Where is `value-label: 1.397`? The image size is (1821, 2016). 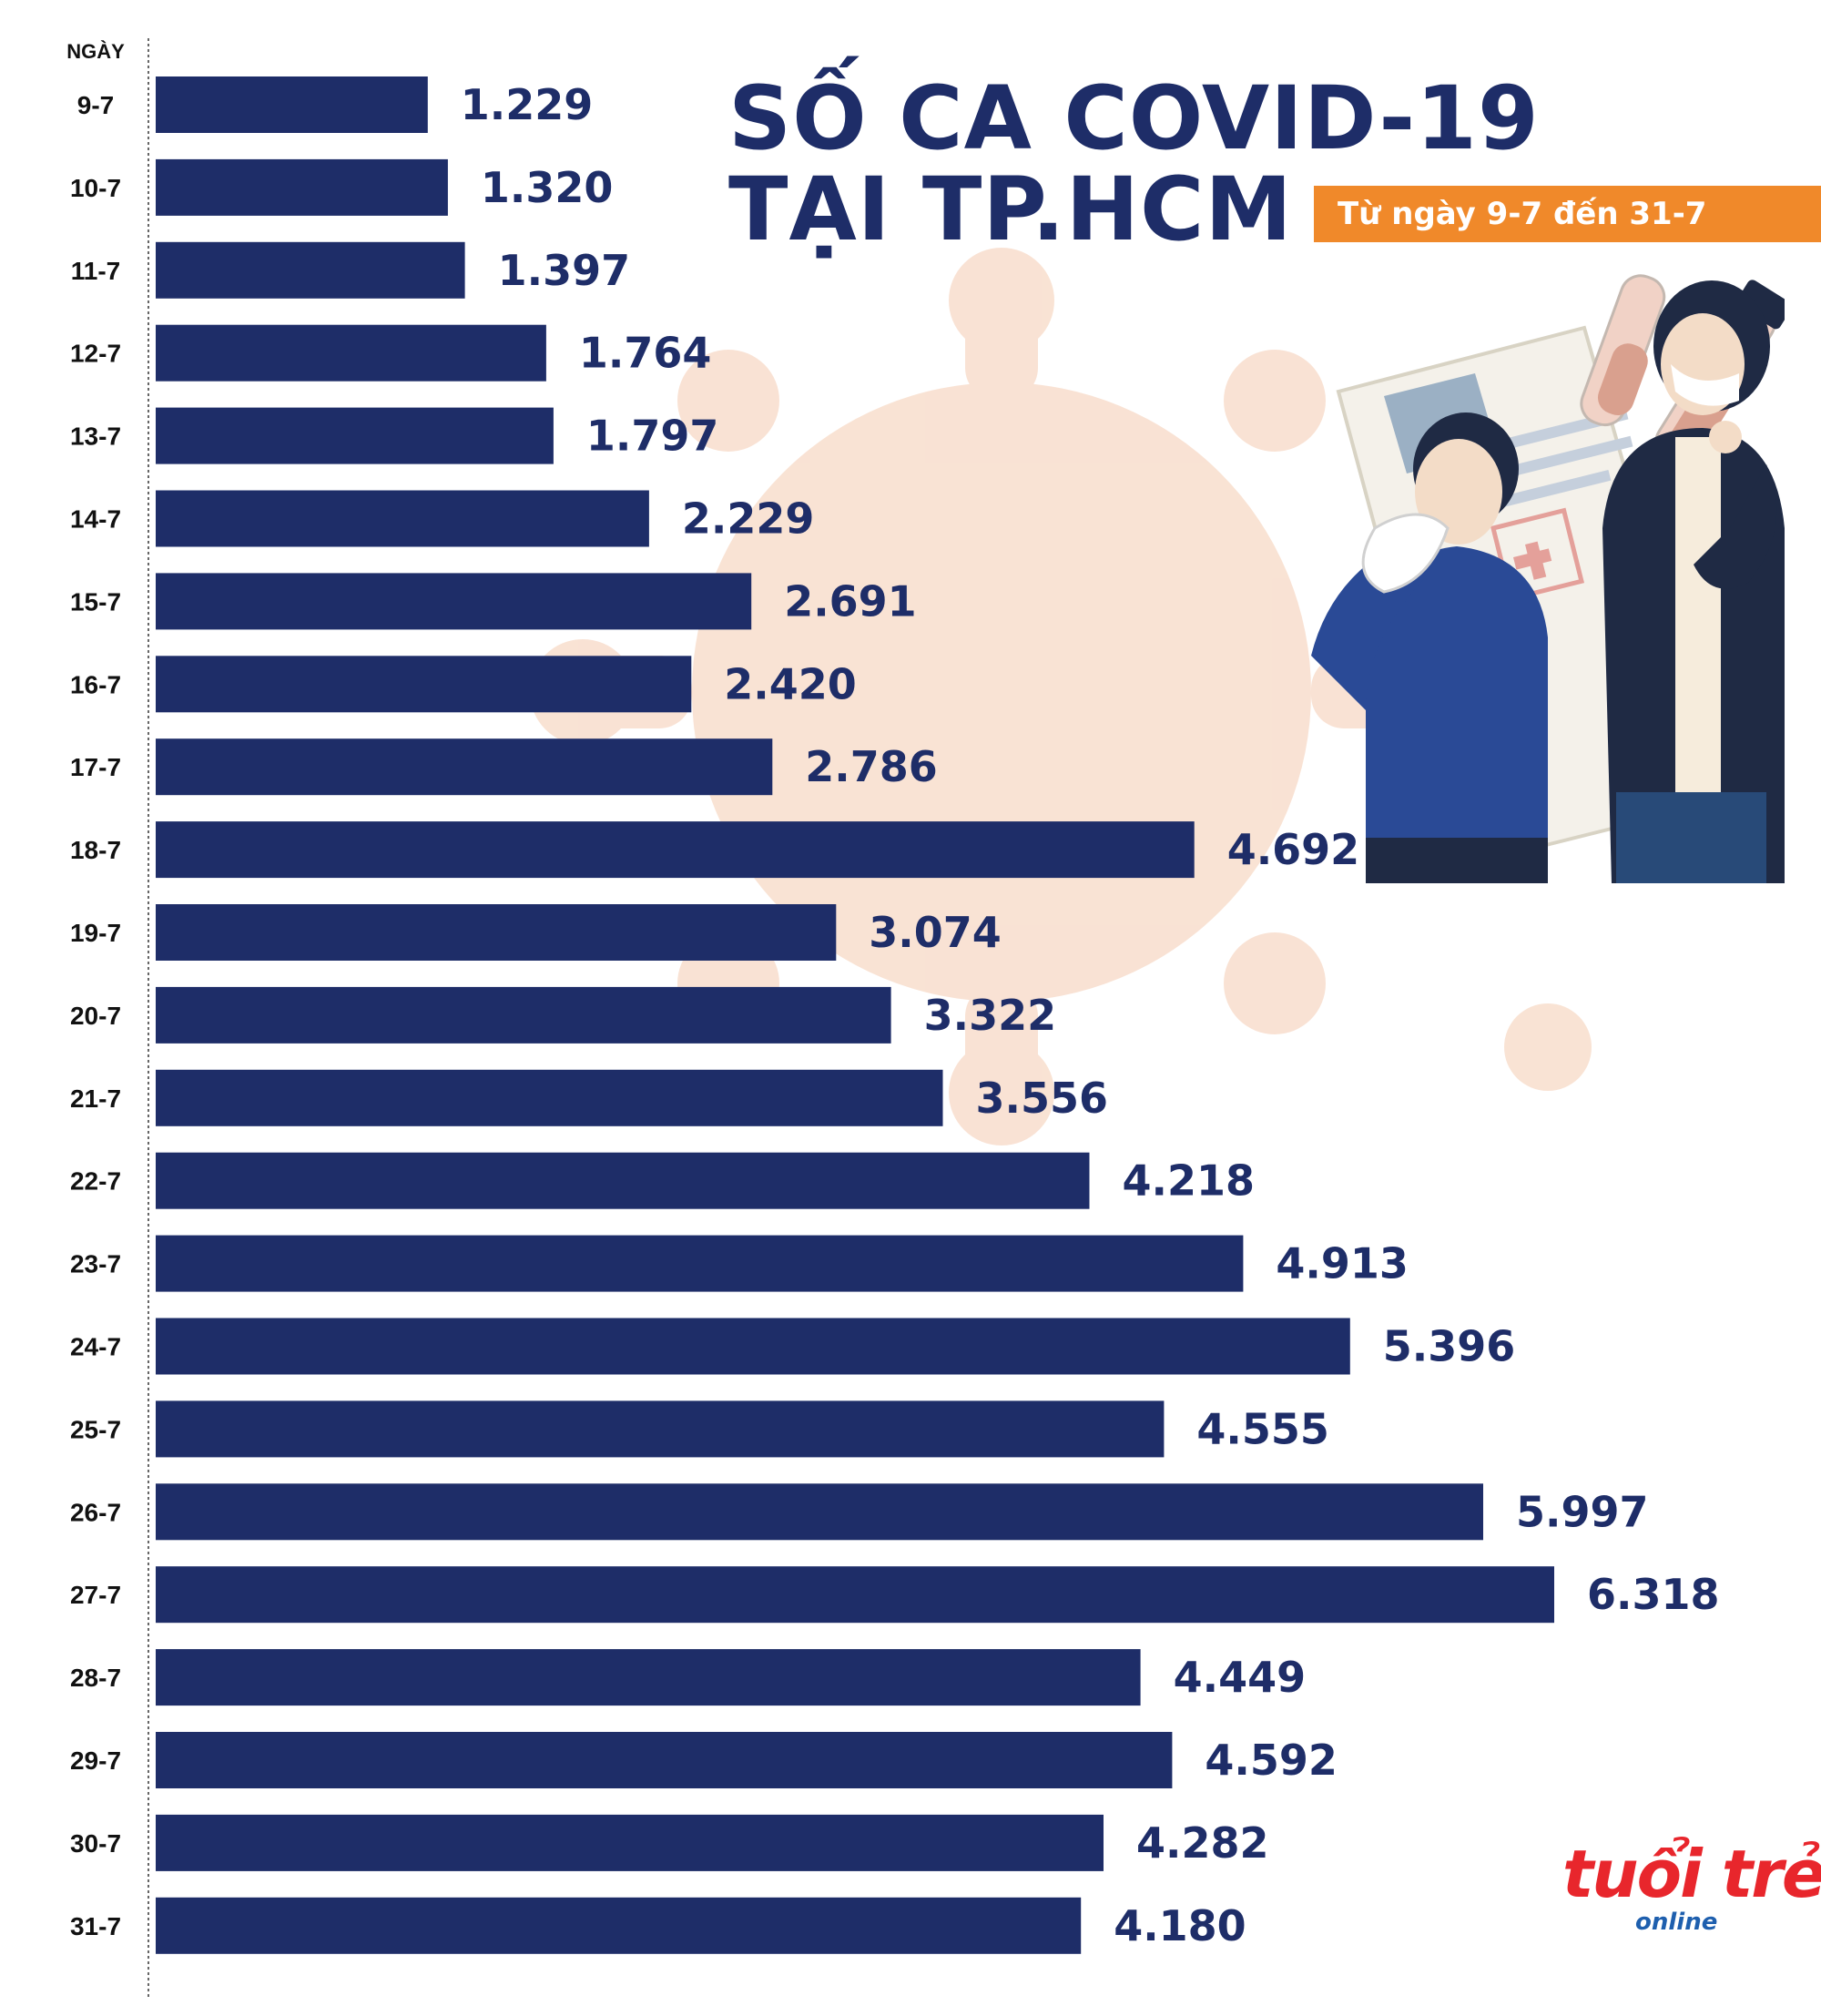 value-label: 1.397 is located at coordinates (564, 271).